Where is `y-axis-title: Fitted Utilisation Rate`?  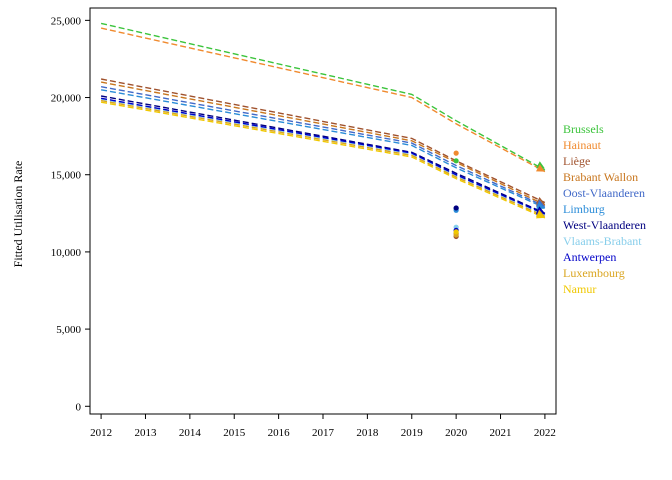
y-axis-title: Fitted Utilisation Rate is located at coordinates (18, 214).